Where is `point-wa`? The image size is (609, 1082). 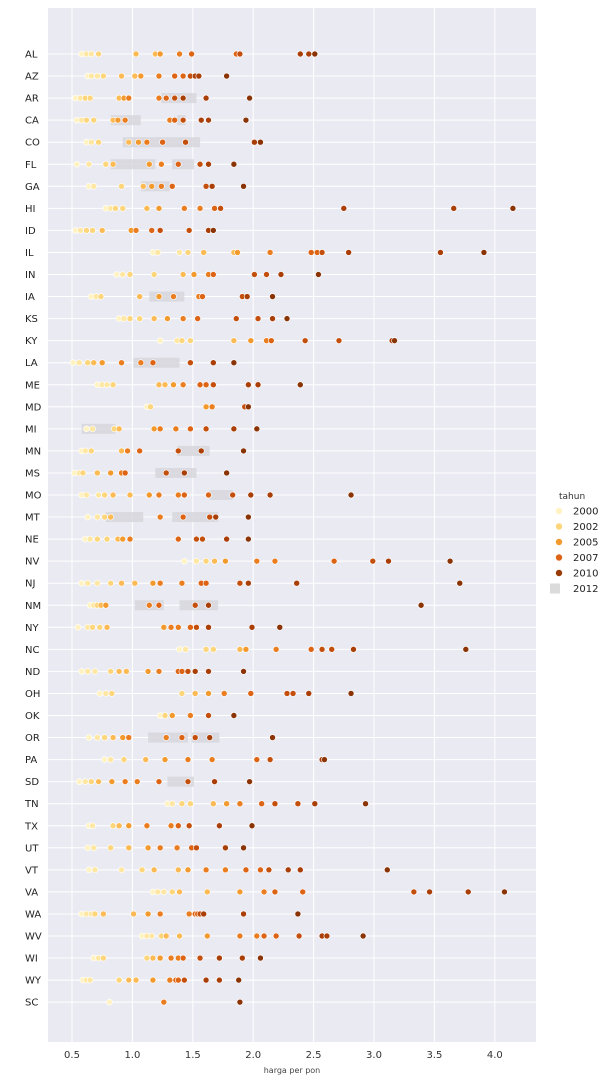 point-wa is located at coordinates (133, 914).